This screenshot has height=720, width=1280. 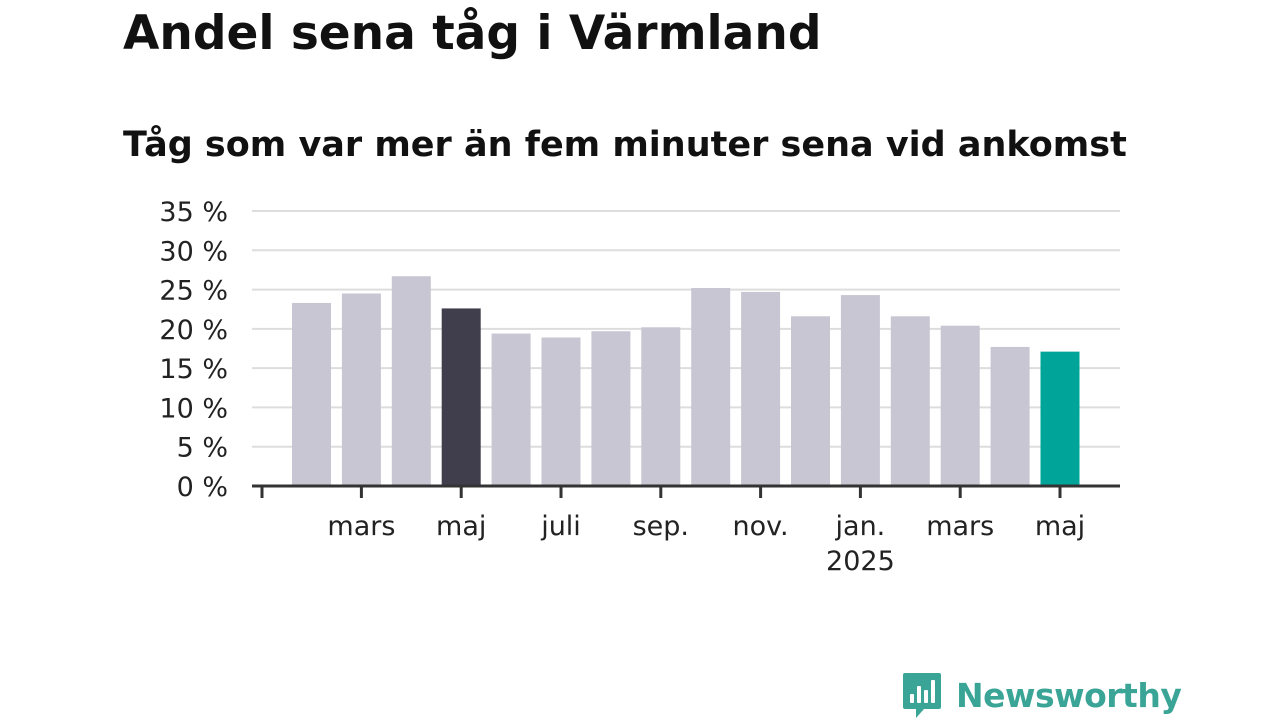 I want to click on chart-title: Andel sena tåg i Värmland, so click(x=472, y=33).